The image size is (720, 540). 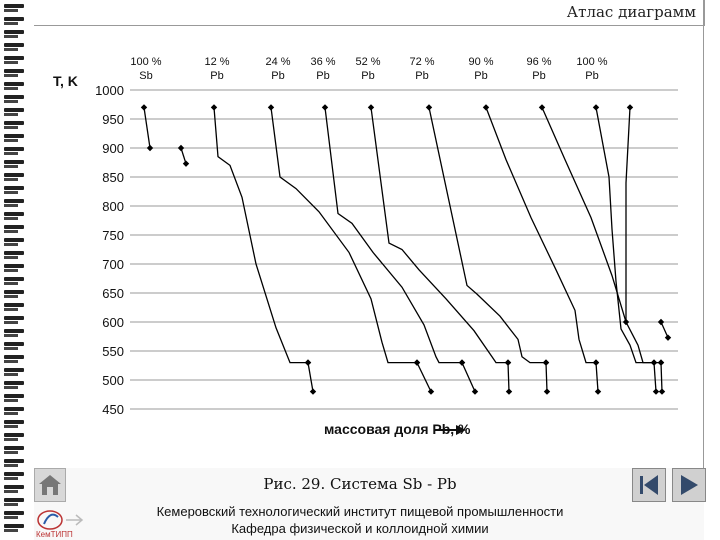 What do you see at coordinates (631, 12) in the screenshot?
I see `header-title: Атлас диаграмм` at bounding box center [631, 12].